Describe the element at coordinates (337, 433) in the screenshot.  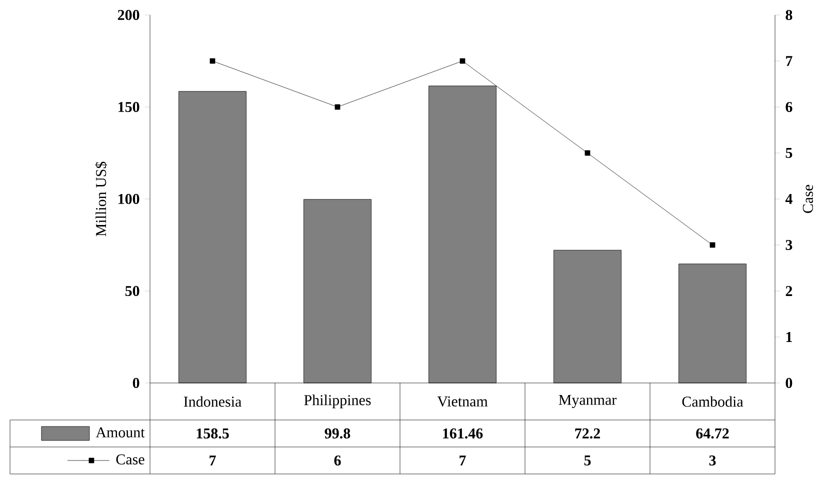
I see `data-label: 99.8` at that location.